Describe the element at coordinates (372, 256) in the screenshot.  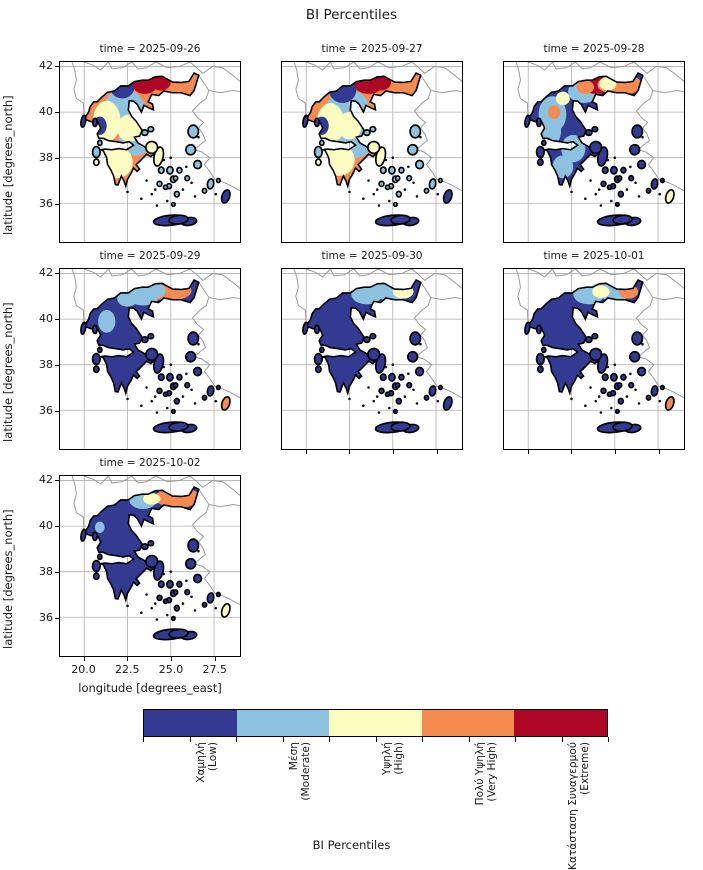
I see `facet-panel-title: time = 2025-09-30` at that location.